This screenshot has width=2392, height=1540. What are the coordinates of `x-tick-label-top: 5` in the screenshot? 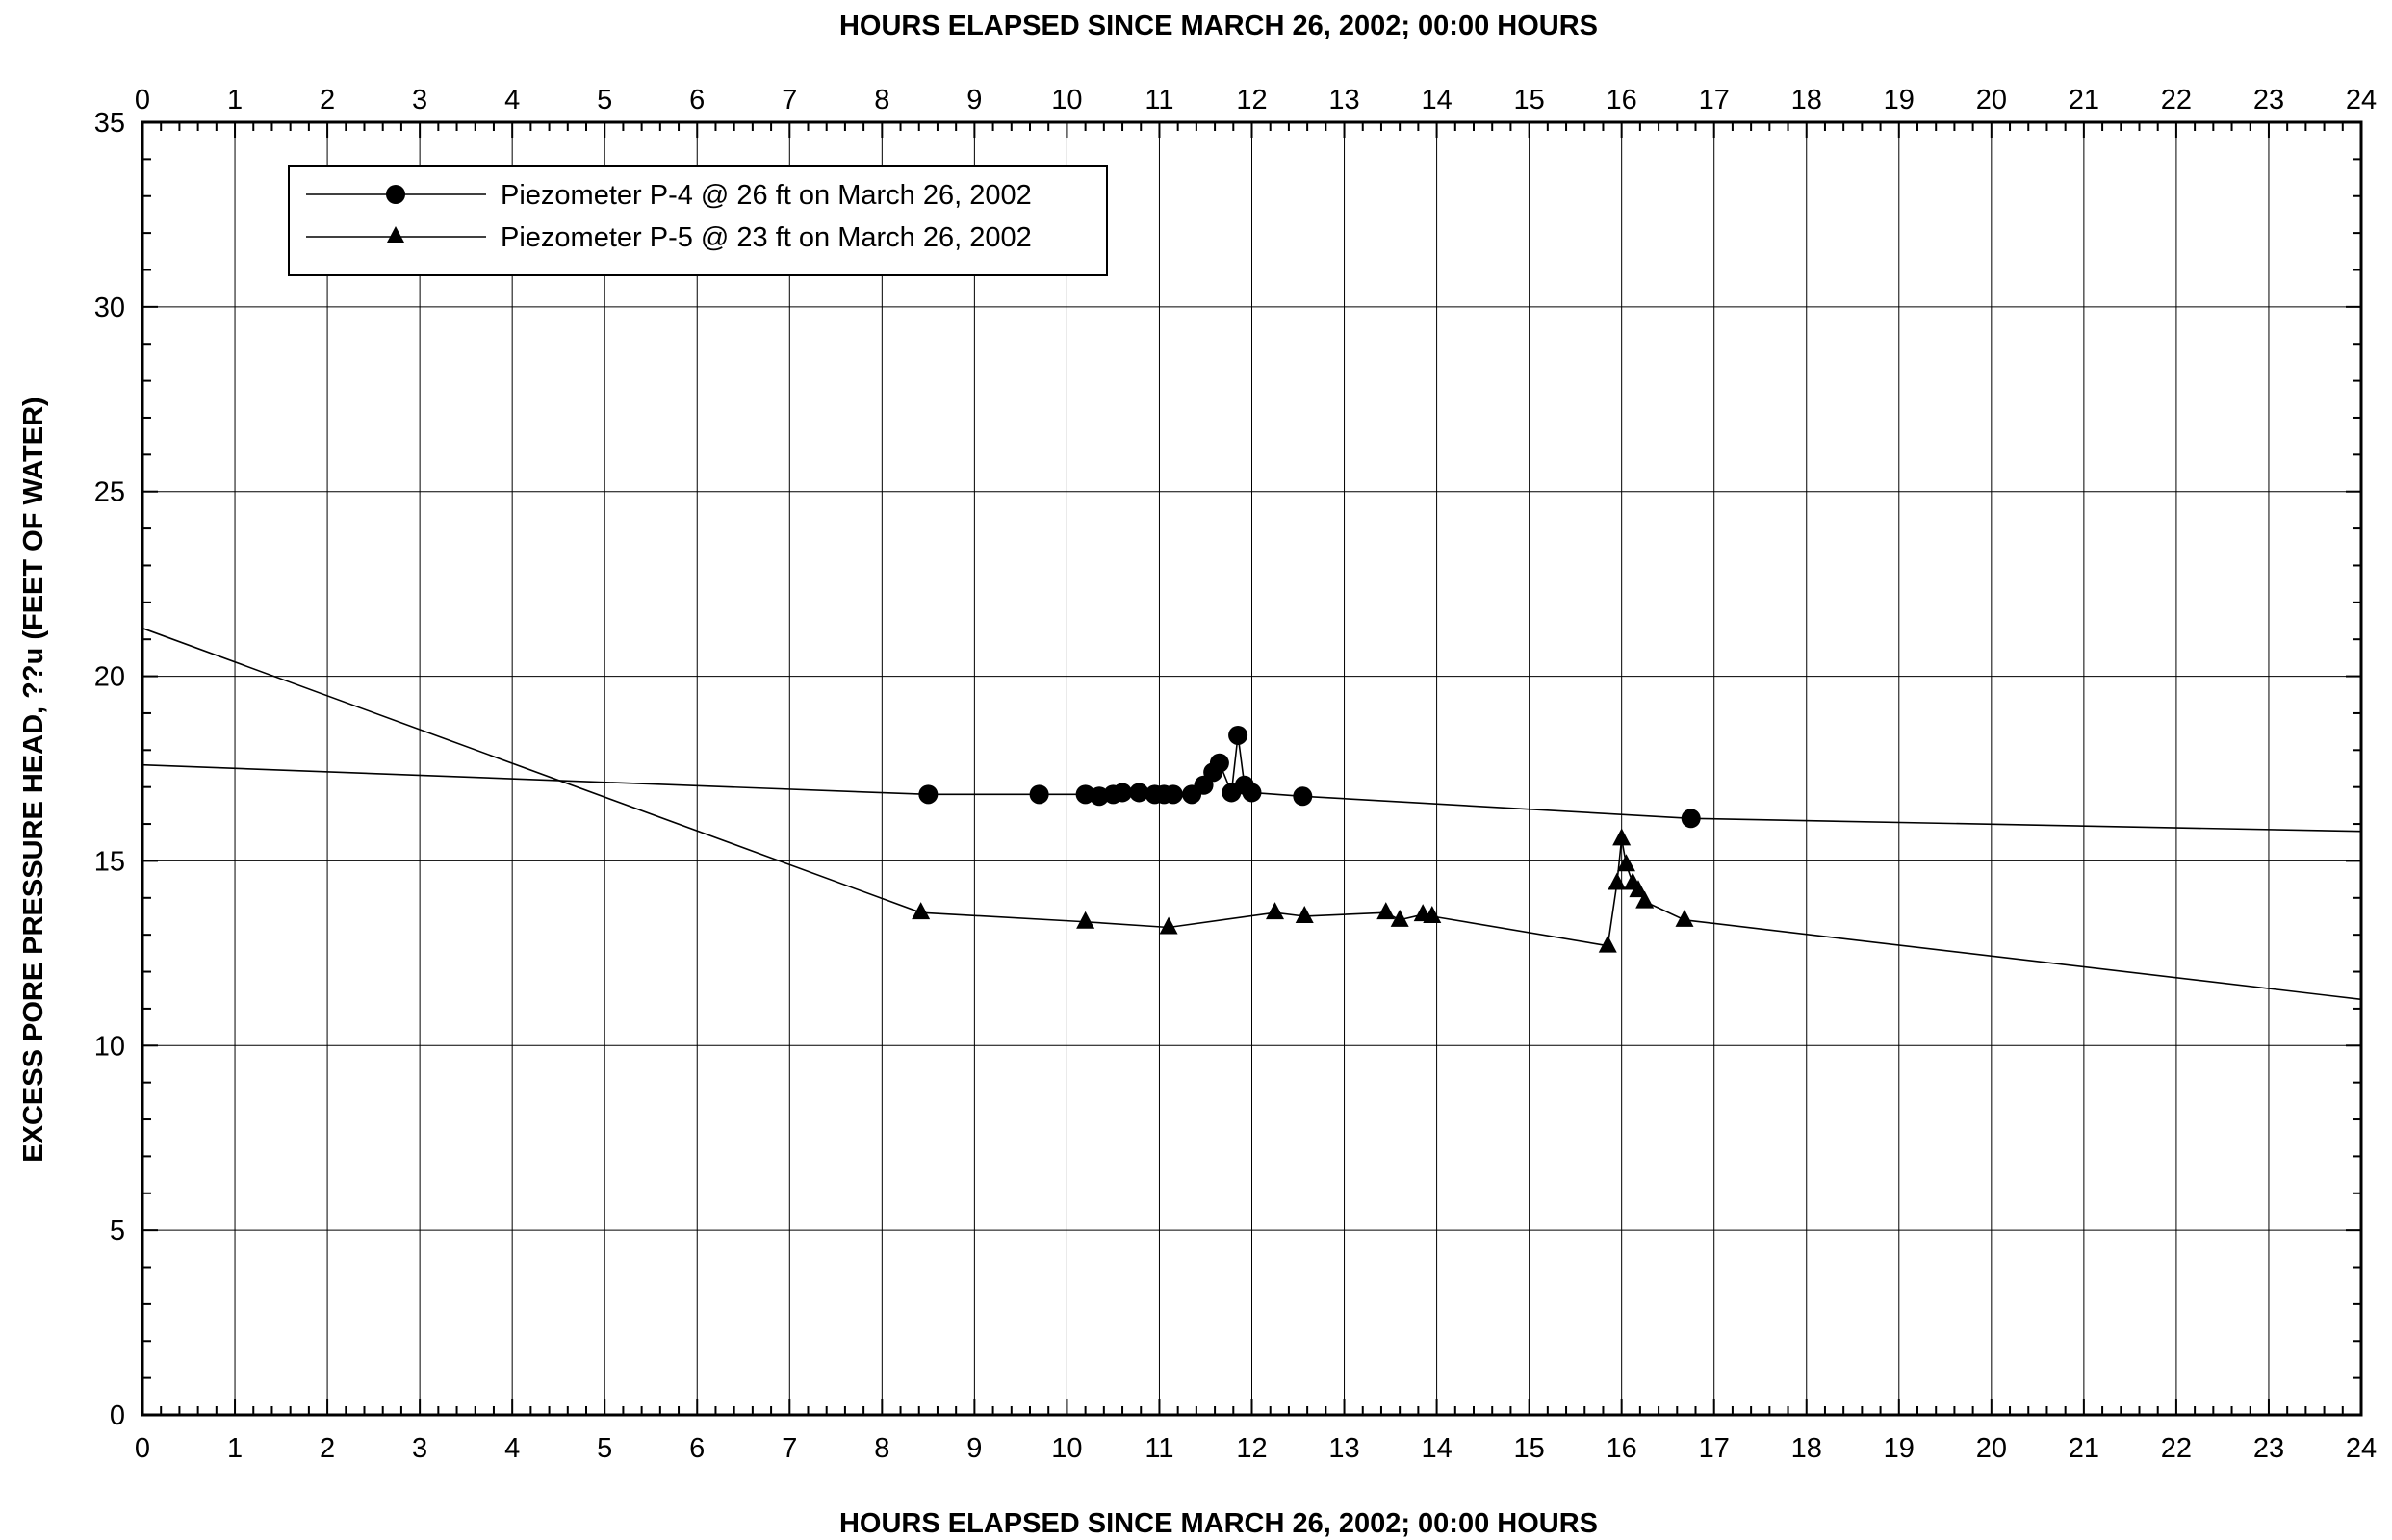 It's located at (604, 100).